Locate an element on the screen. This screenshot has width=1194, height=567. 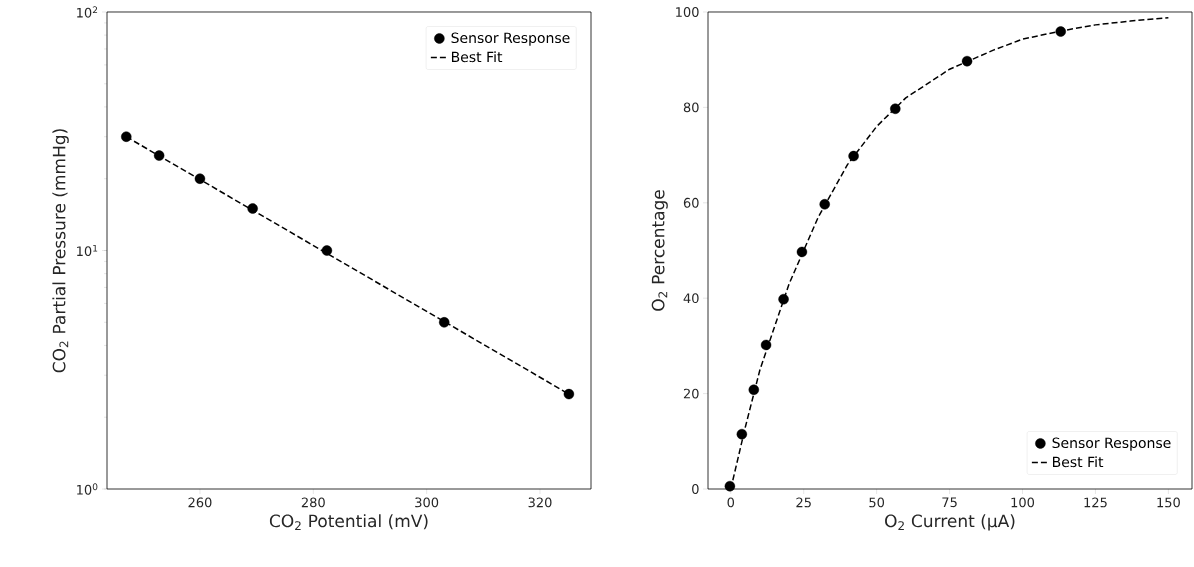
x-axis-title: O$_{2}$ Current (μA) is located at coordinates (950, 522).